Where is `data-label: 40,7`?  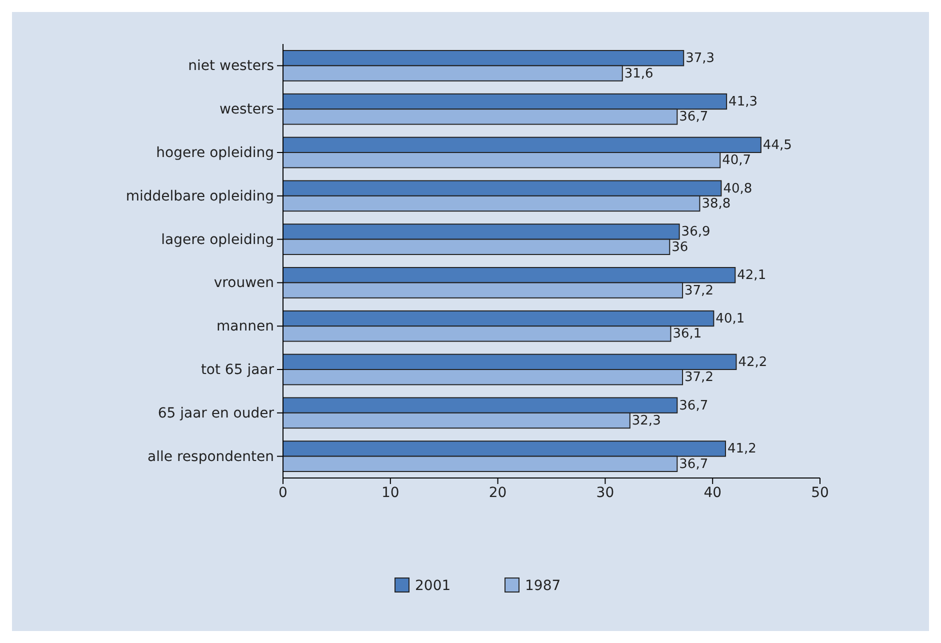
data-label: 40,7 is located at coordinates (737, 160).